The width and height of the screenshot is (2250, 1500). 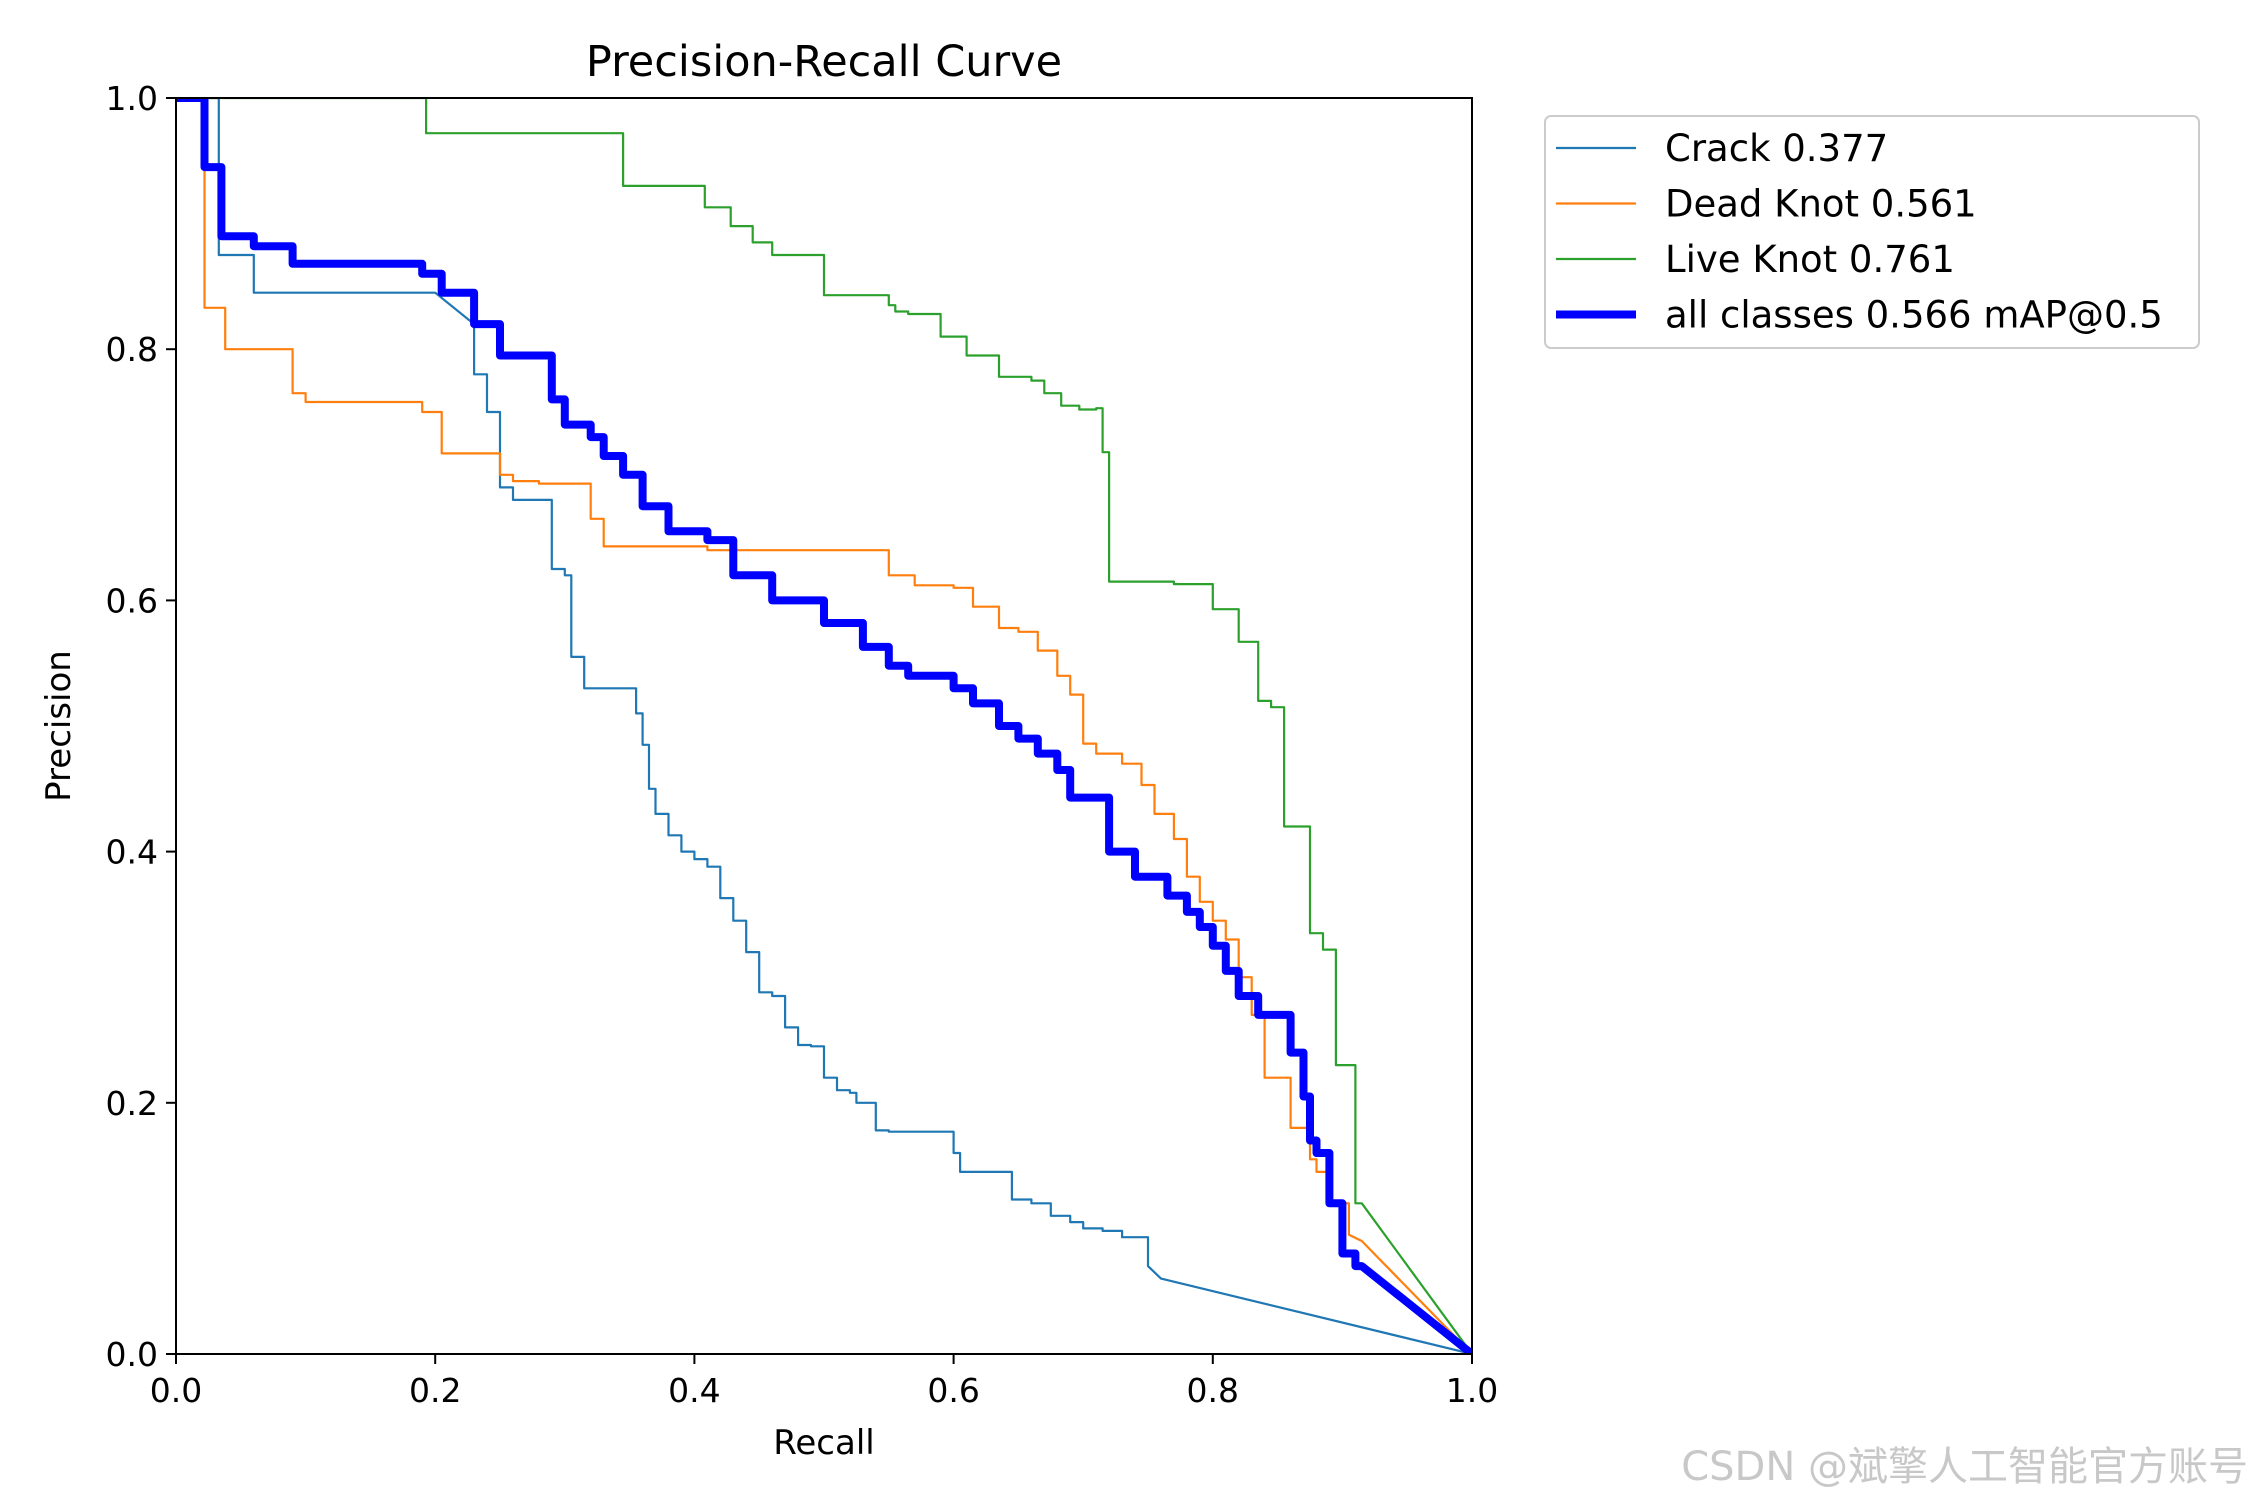 I want to click on x-axis: 0.0 0.2 0.4 0.6 0.8 1.0, so click(x=824, y=1382).